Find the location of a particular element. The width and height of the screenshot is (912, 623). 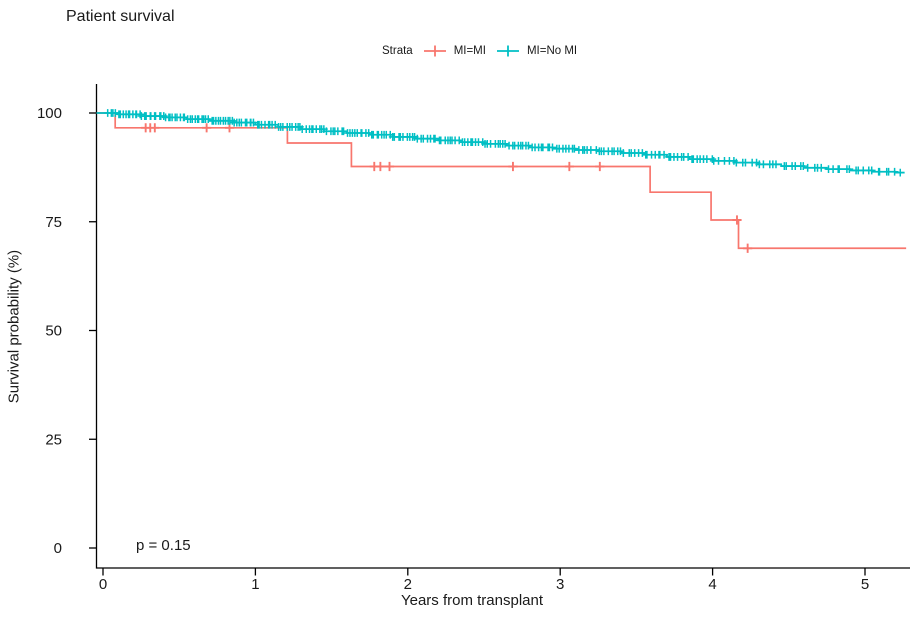

y-axis-title: Survival probability (%) is located at coordinates (14, 326).